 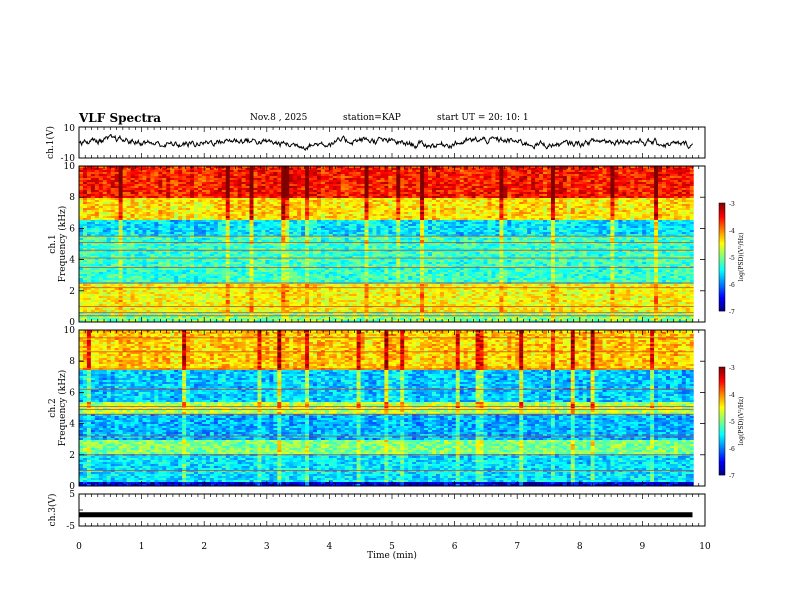 What do you see at coordinates (53, 407) in the screenshot?
I see `spec2-ylabel-channel: ch.2` at bounding box center [53, 407].